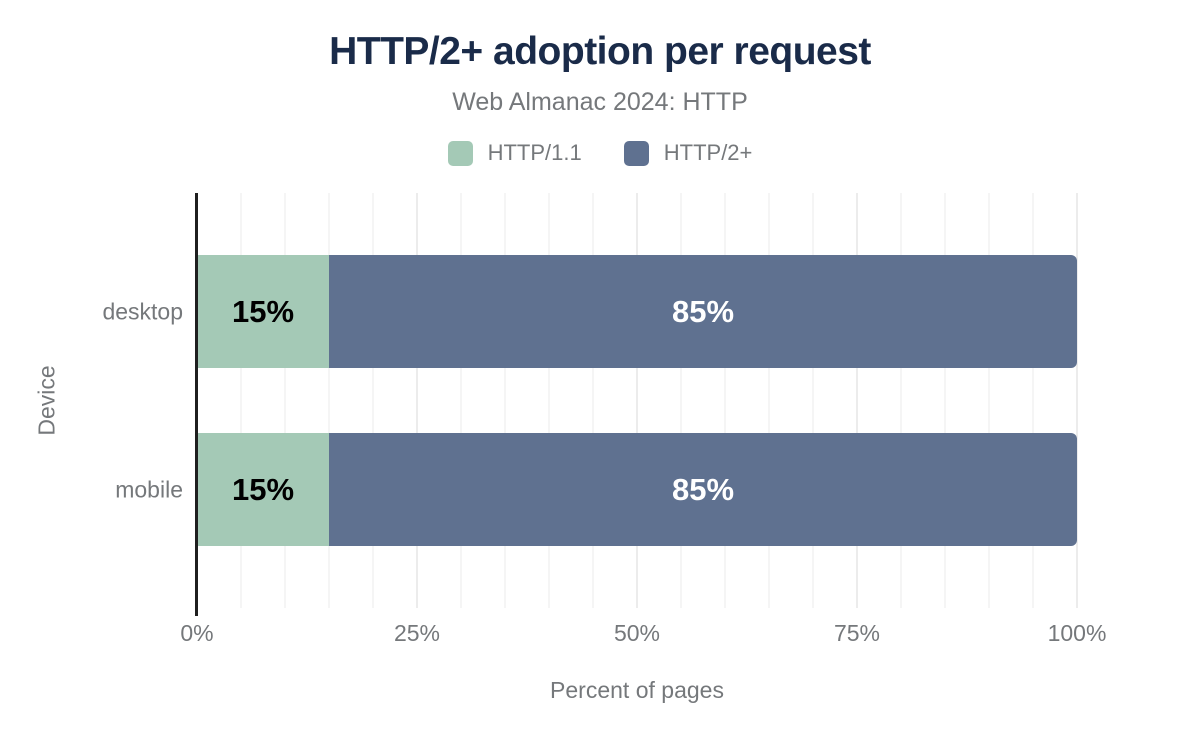 This screenshot has height=742, width=1200. Describe the element at coordinates (708, 152) in the screenshot. I see `legend-label: HTTP/2+` at that location.